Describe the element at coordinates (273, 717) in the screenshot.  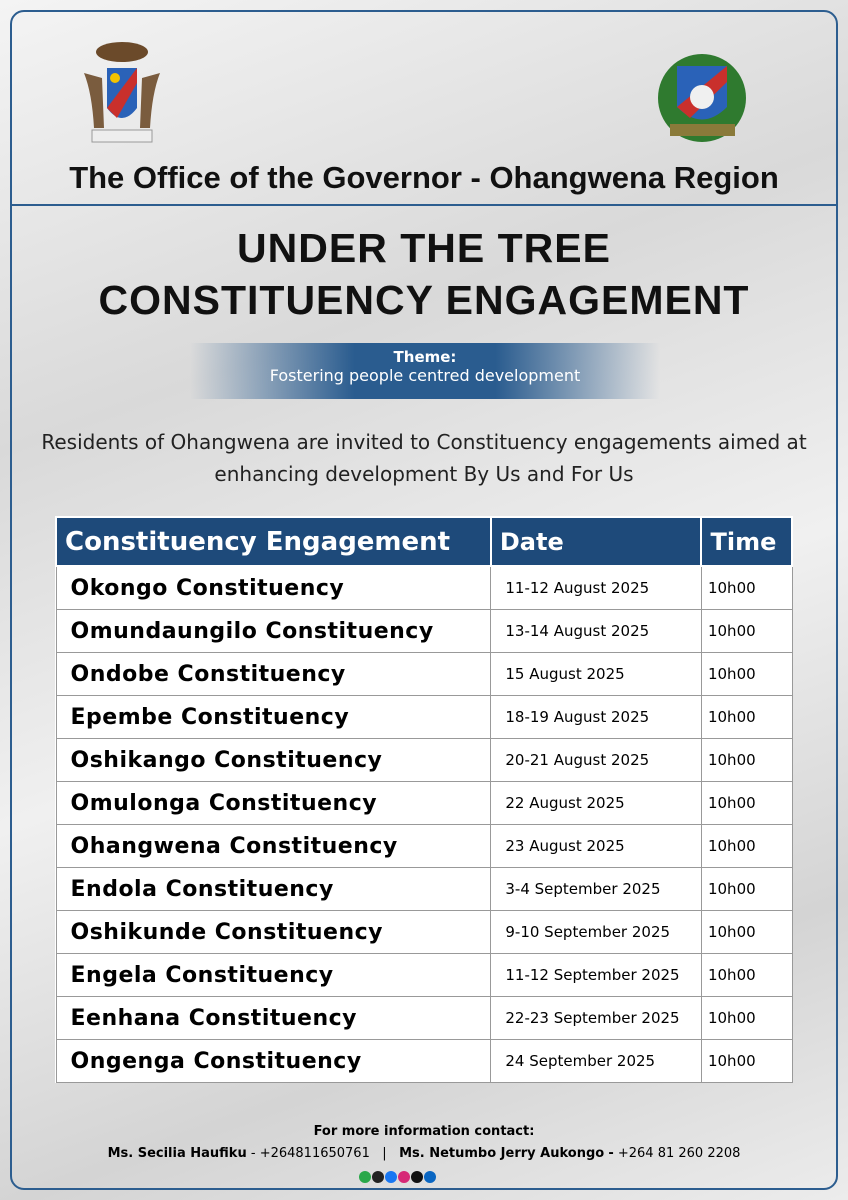
I see `constituency: Epembe Constituency` at that location.